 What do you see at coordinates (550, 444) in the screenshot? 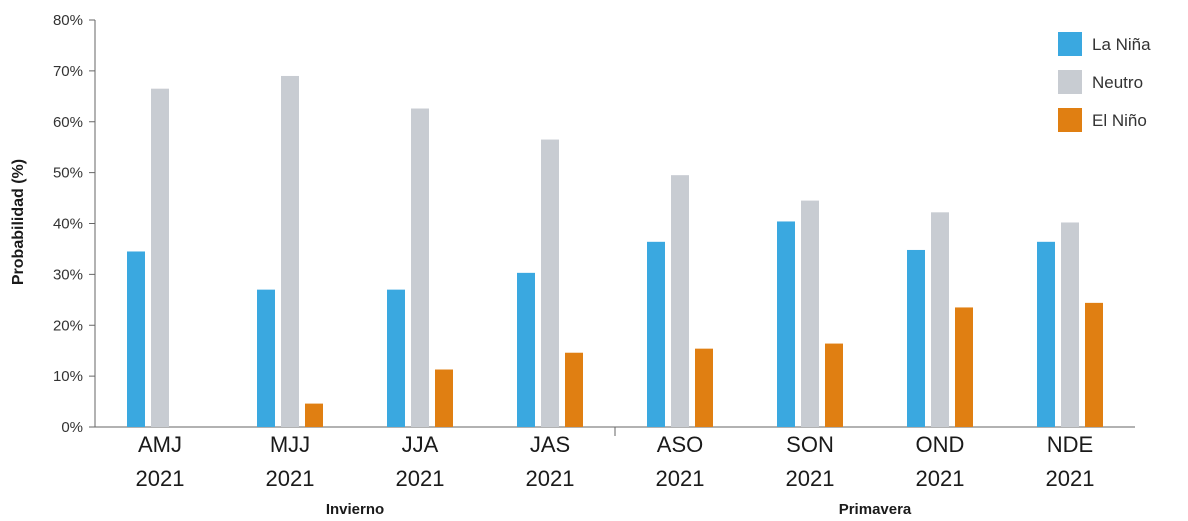
I see `x-category-label: JAS` at bounding box center [550, 444].